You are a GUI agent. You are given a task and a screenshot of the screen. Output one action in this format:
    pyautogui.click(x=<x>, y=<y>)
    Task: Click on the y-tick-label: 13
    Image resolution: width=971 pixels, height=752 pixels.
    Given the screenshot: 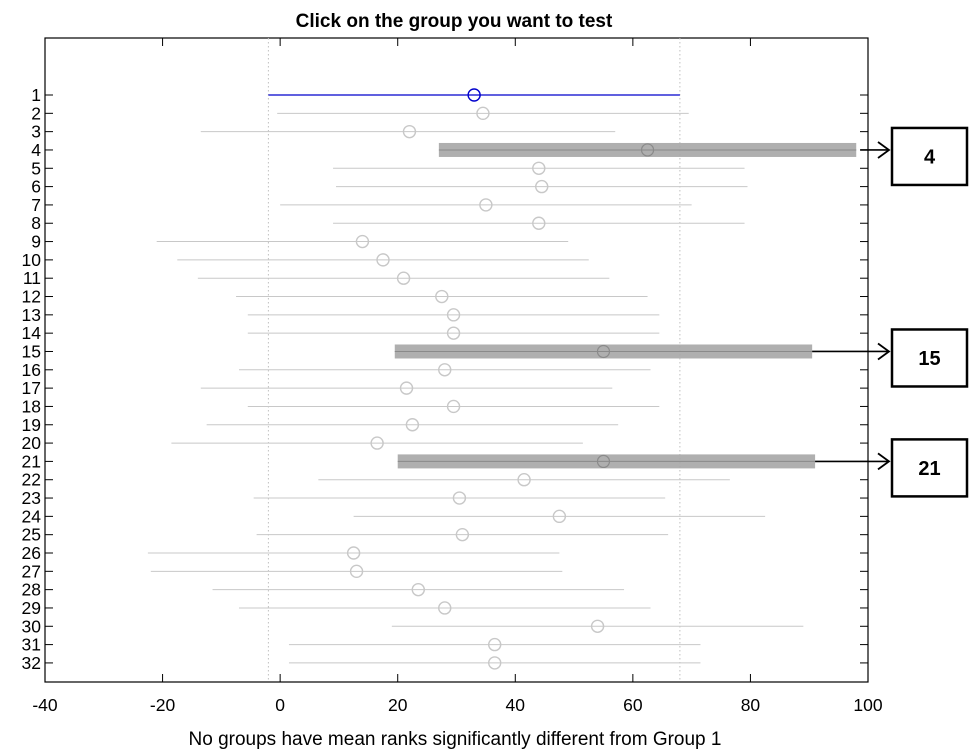 What is the action you would take?
    pyautogui.click(x=31, y=315)
    